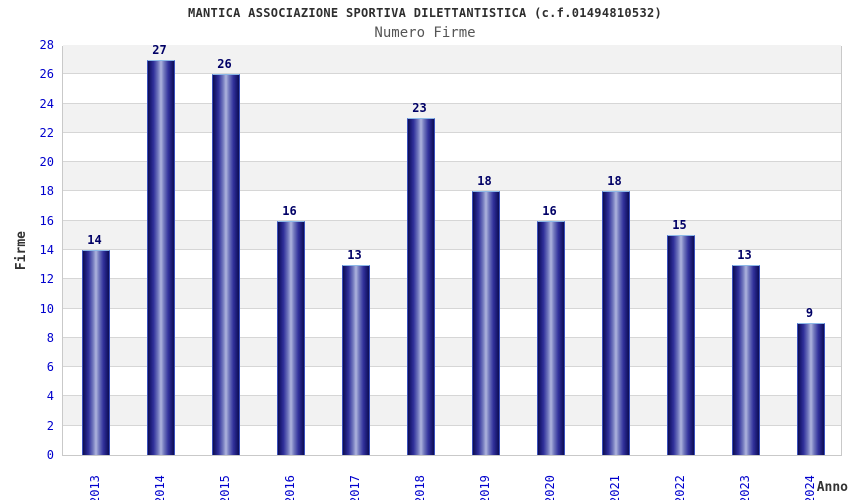 The height and width of the screenshot is (500, 850). Describe the element at coordinates (484, 487) in the screenshot. I see `x-tick-label: 2019` at that location.